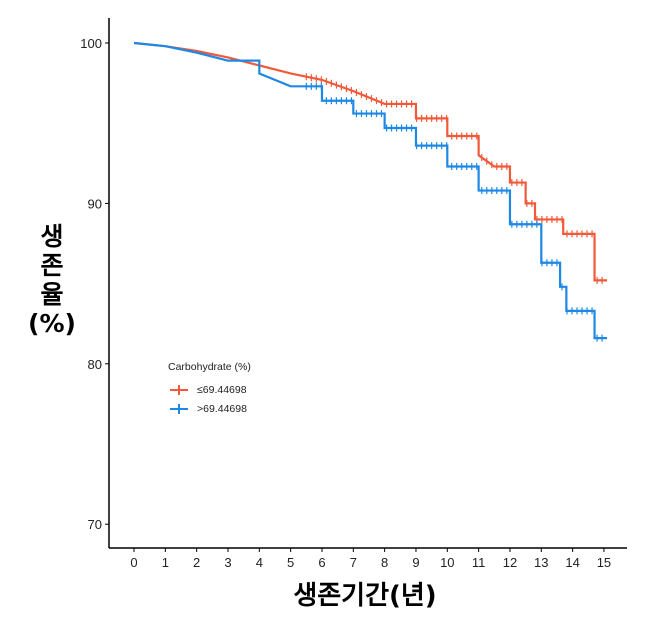 Image resolution: width=667 pixels, height=628 pixels. What do you see at coordinates (222, 389) in the screenshot?
I see `legend-label: ≤69.44698` at bounding box center [222, 389].